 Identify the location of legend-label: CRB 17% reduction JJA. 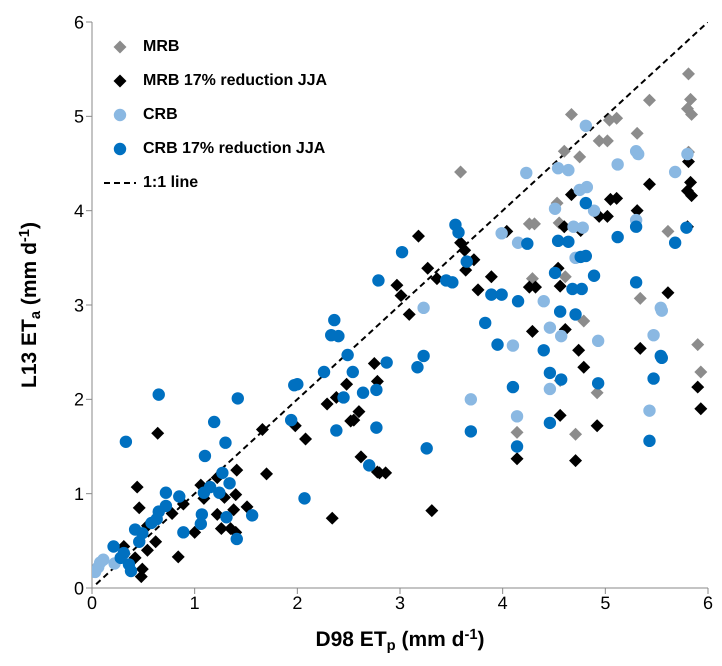
(234, 149).